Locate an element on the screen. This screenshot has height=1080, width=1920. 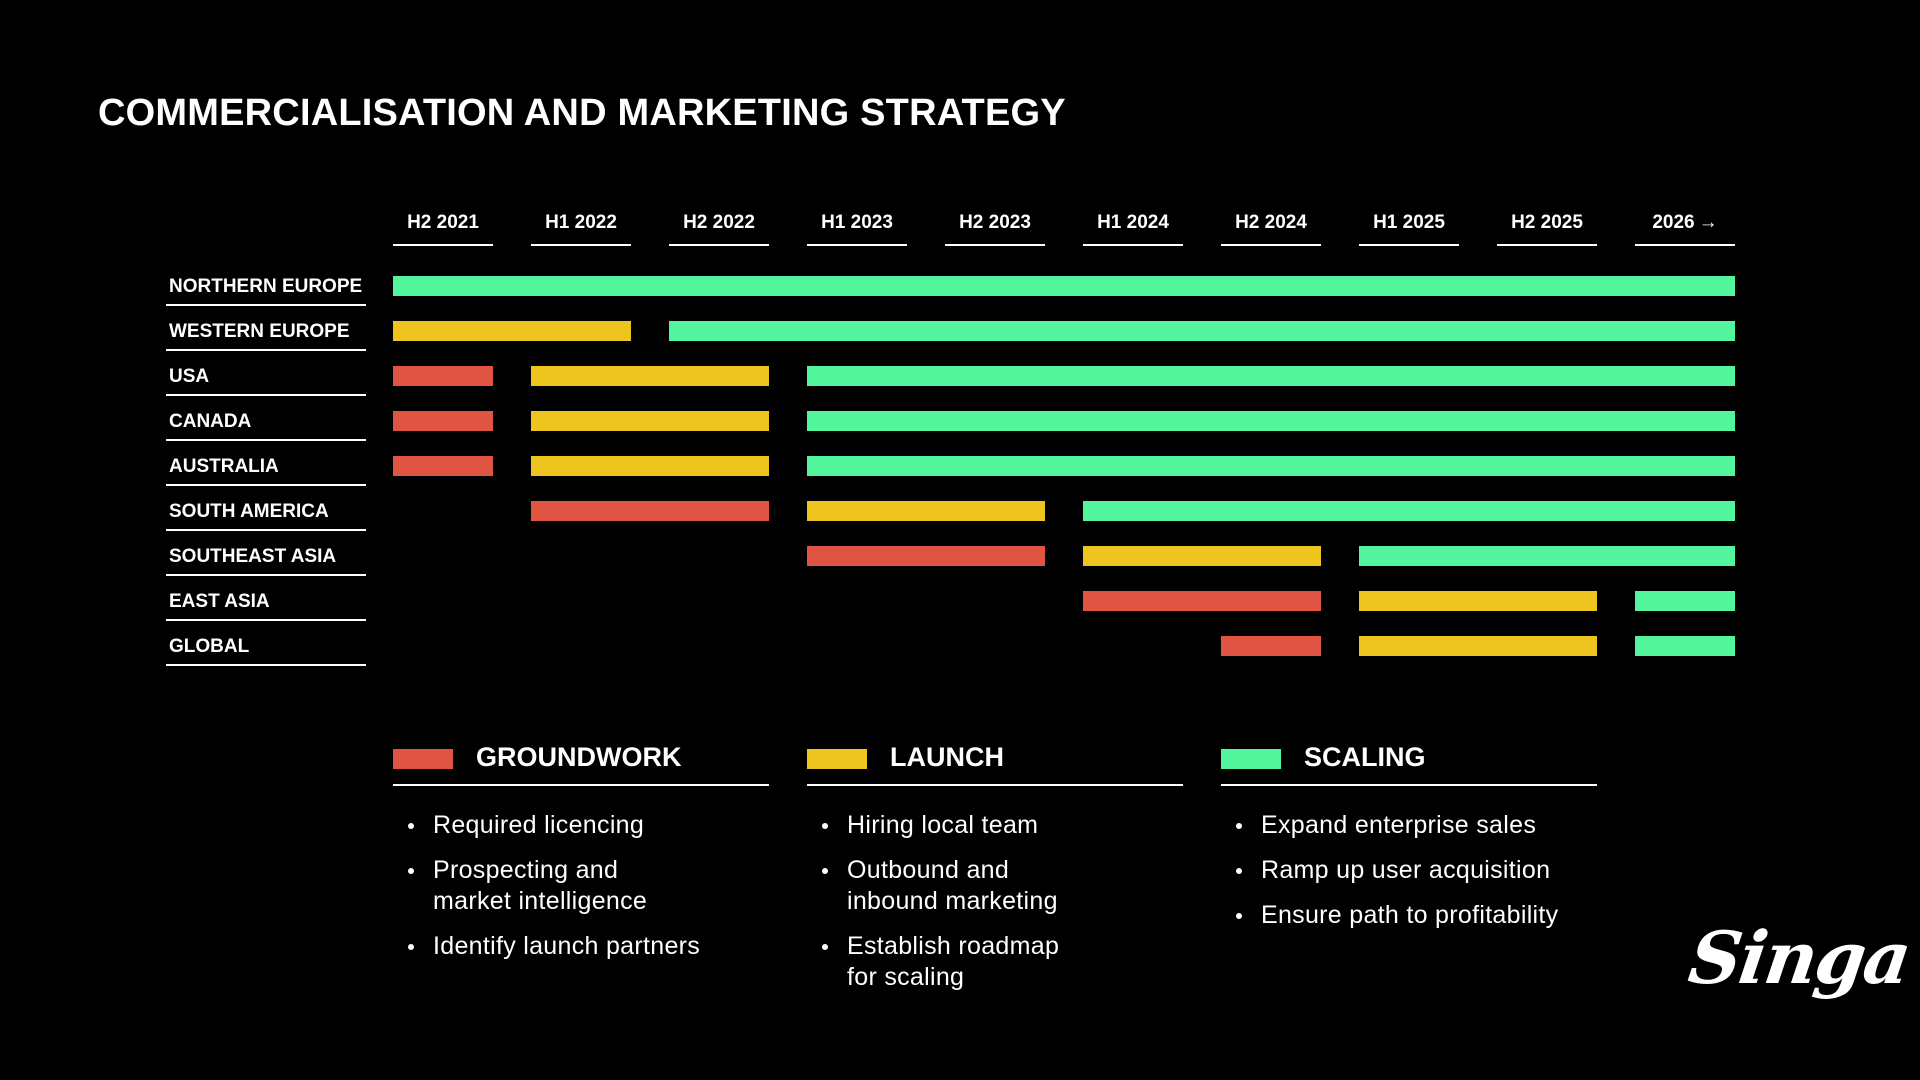
region-label: WESTERN EUROPE is located at coordinates (266, 335).